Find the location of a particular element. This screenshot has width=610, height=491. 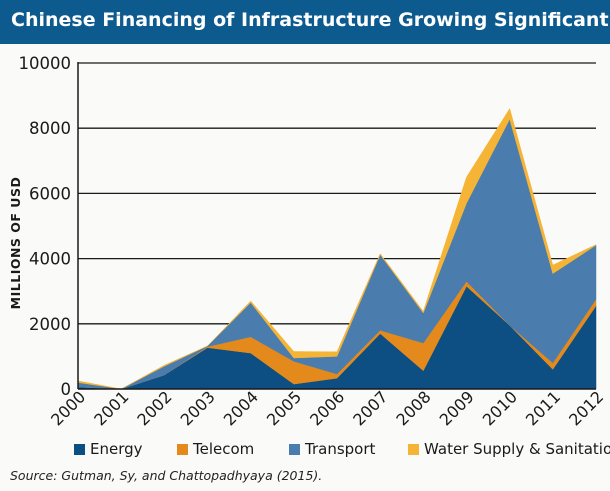

x-tick-label-2004: 2004 is located at coordinates (241, 408).